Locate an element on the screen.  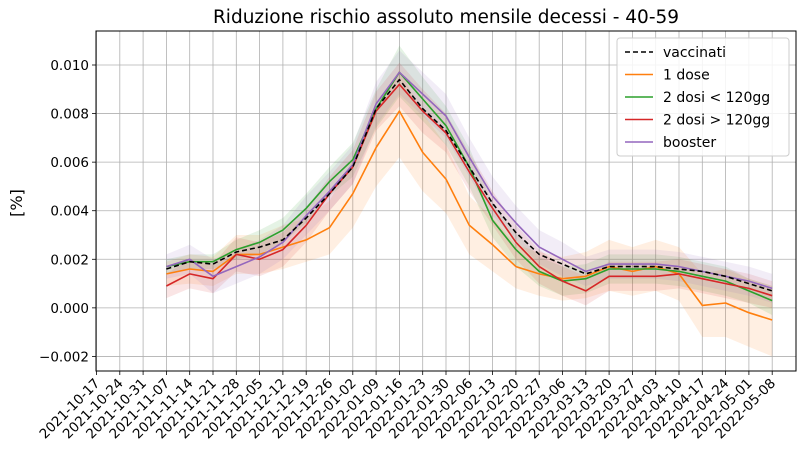
legend-box is located at coordinates (703, 97).